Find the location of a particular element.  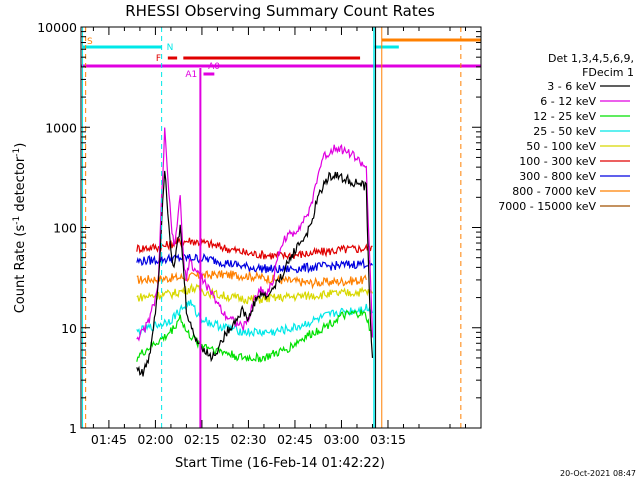

legend-label: 3 - 6 keV is located at coordinates (571, 86).